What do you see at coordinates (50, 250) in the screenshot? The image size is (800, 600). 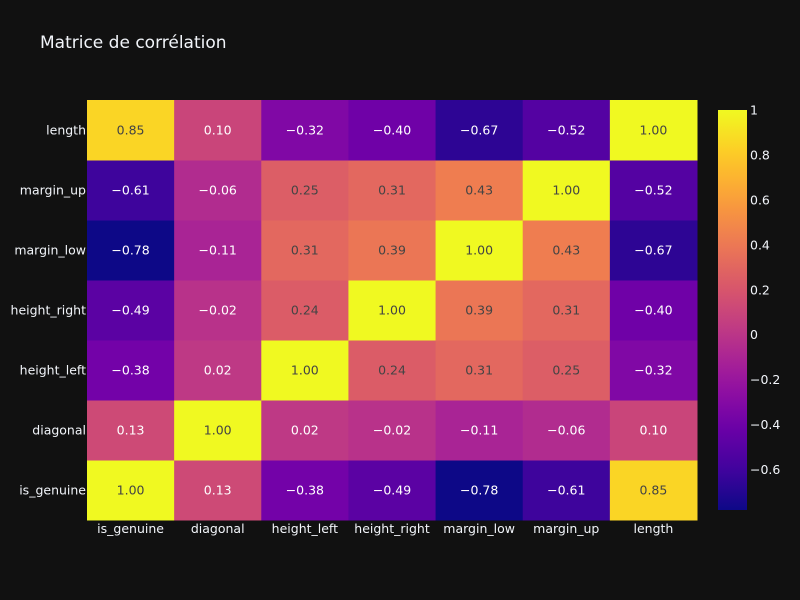 I see `y-tick-label: margin_low` at bounding box center [50, 250].